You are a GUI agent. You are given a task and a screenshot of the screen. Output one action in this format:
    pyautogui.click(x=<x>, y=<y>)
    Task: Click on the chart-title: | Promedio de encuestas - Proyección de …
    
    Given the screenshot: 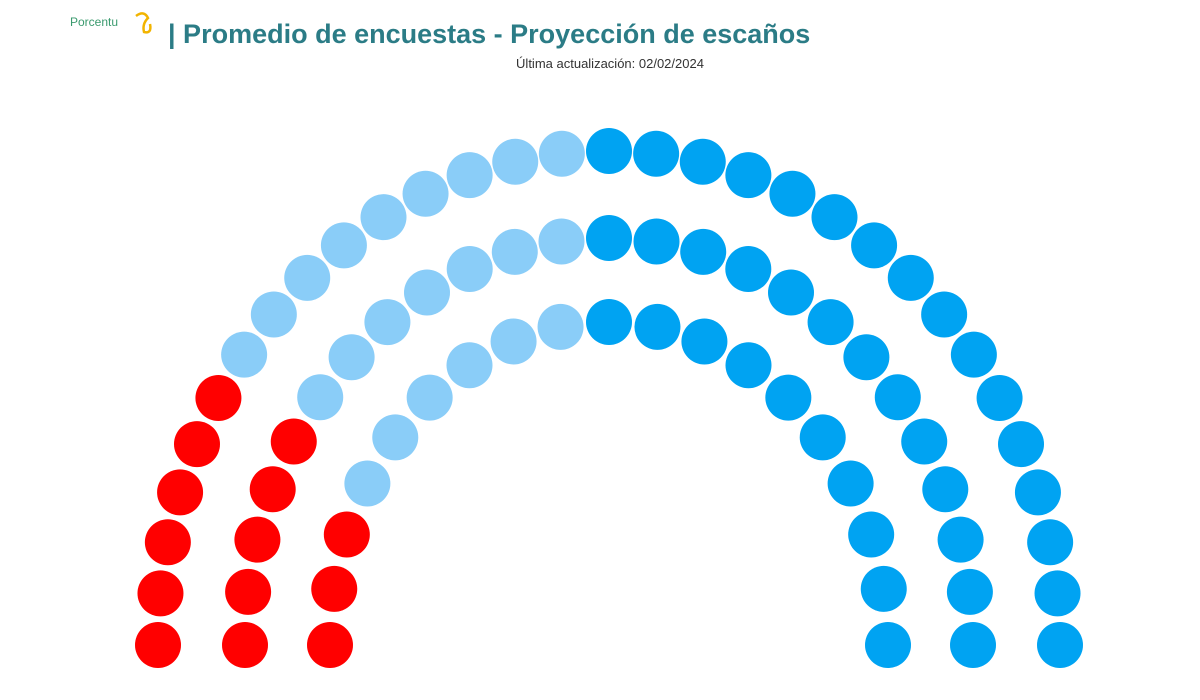 What is the action you would take?
    pyautogui.click(x=489, y=34)
    